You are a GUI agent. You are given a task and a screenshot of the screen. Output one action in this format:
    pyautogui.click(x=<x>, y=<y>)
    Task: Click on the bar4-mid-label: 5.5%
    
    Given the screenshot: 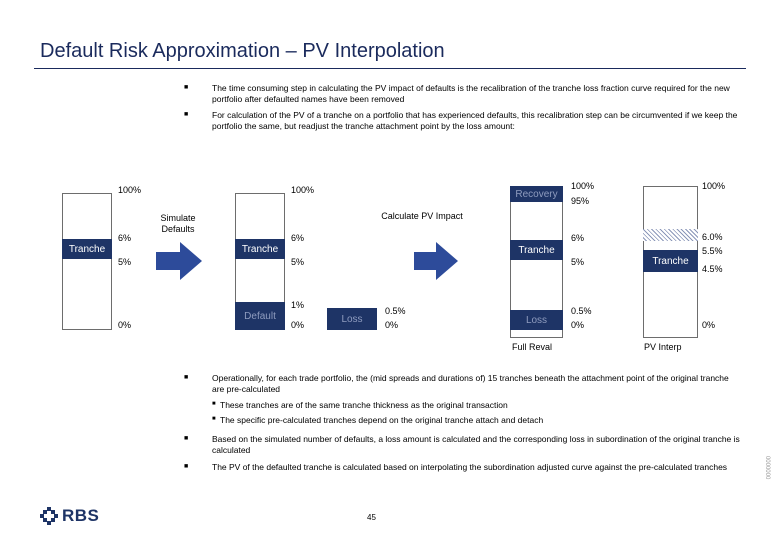 What is the action you would take?
    pyautogui.click(x=712, y=251)
    